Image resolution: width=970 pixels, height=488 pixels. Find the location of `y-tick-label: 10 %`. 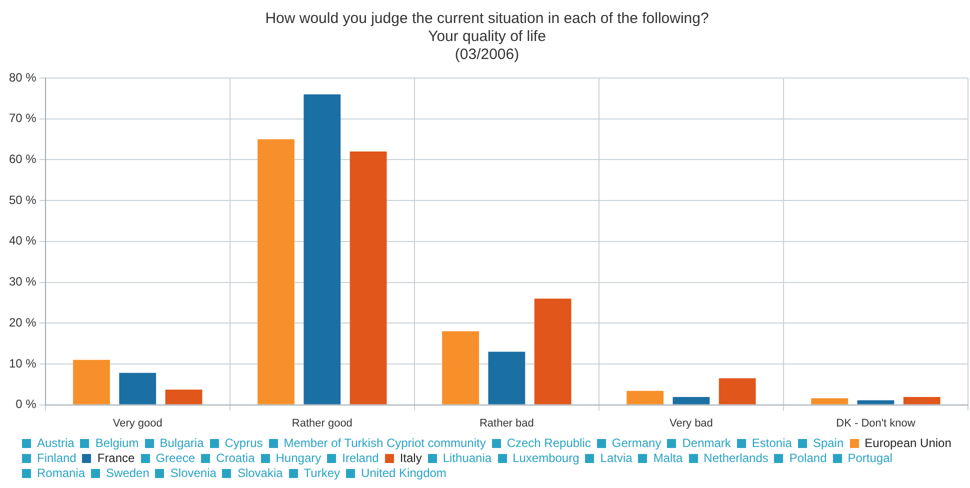

y-tick-label: 10 % is located at coordinates (22, 363).